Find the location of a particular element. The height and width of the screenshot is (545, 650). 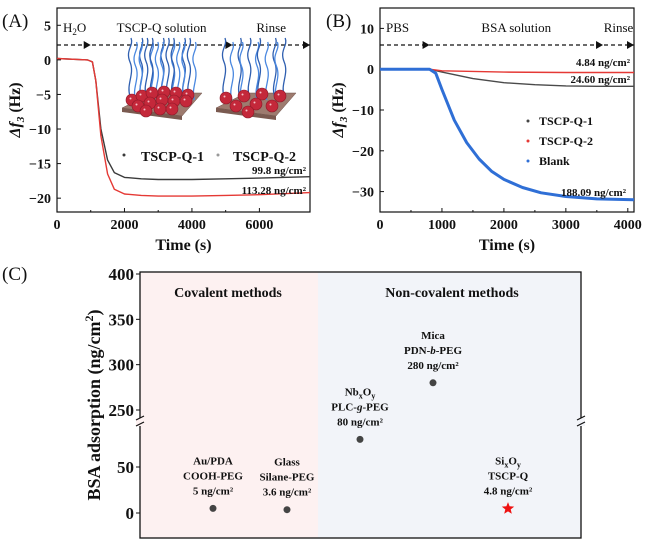

data-point-label: Au/PDA is located at coordinates (213, 461).